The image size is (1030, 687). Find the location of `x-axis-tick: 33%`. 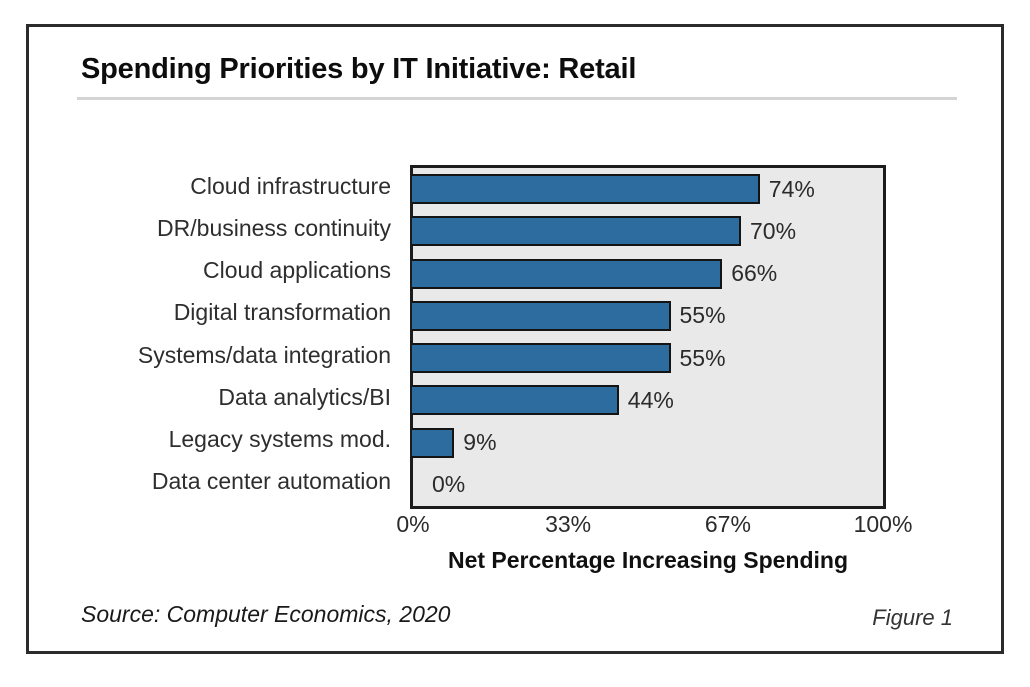

x-axis-tick: 33% is located at coordinates (568, 524).